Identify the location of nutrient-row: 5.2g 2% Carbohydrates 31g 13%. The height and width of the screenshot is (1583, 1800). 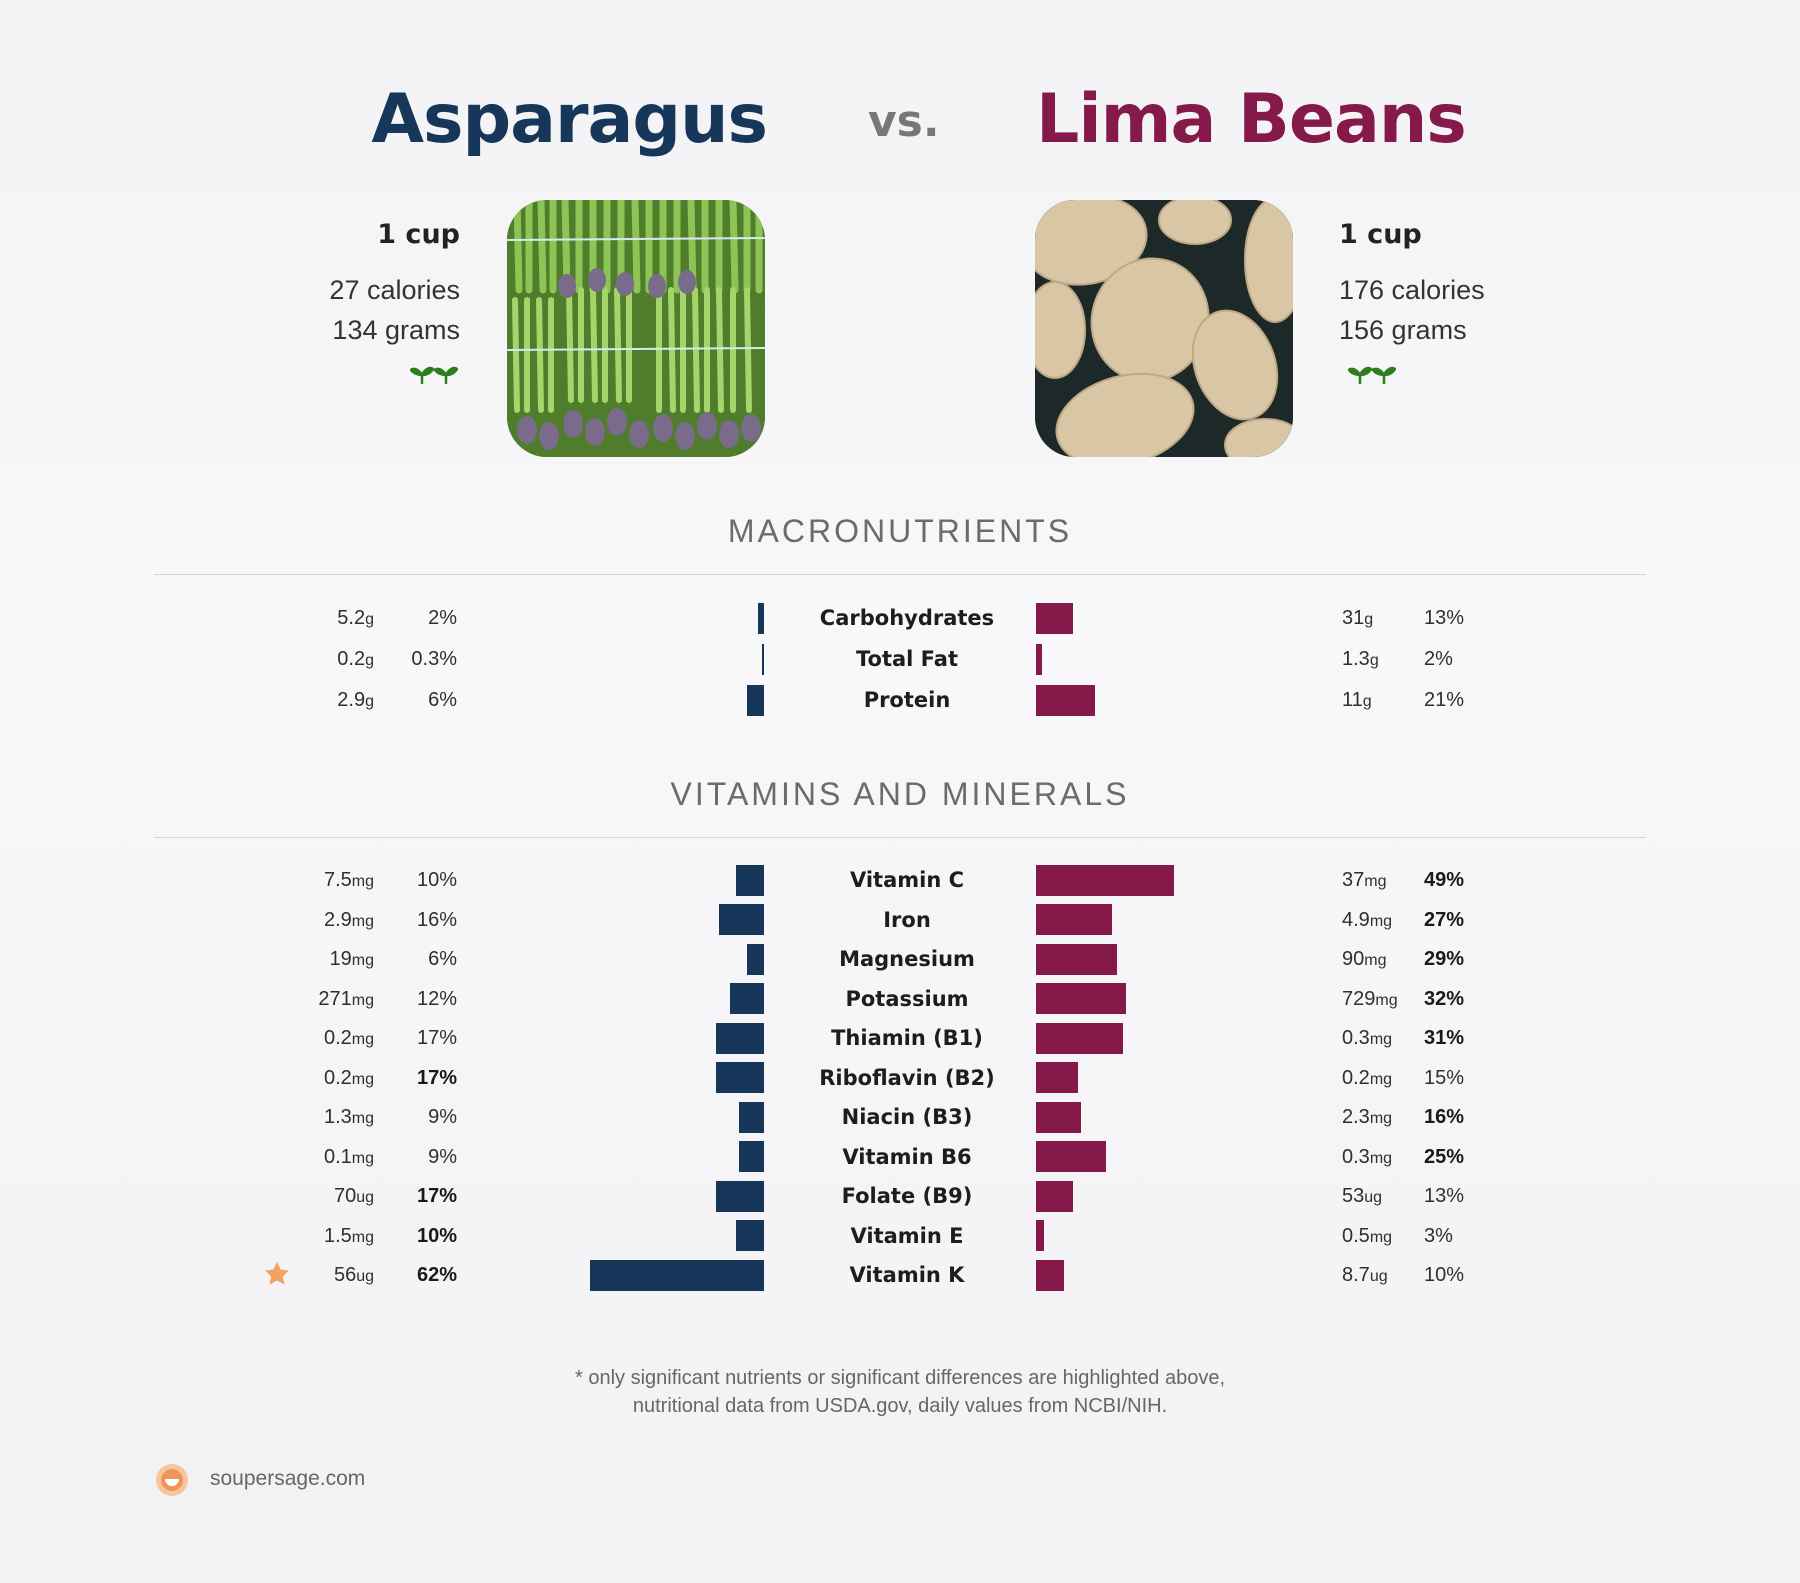
(900, 618).